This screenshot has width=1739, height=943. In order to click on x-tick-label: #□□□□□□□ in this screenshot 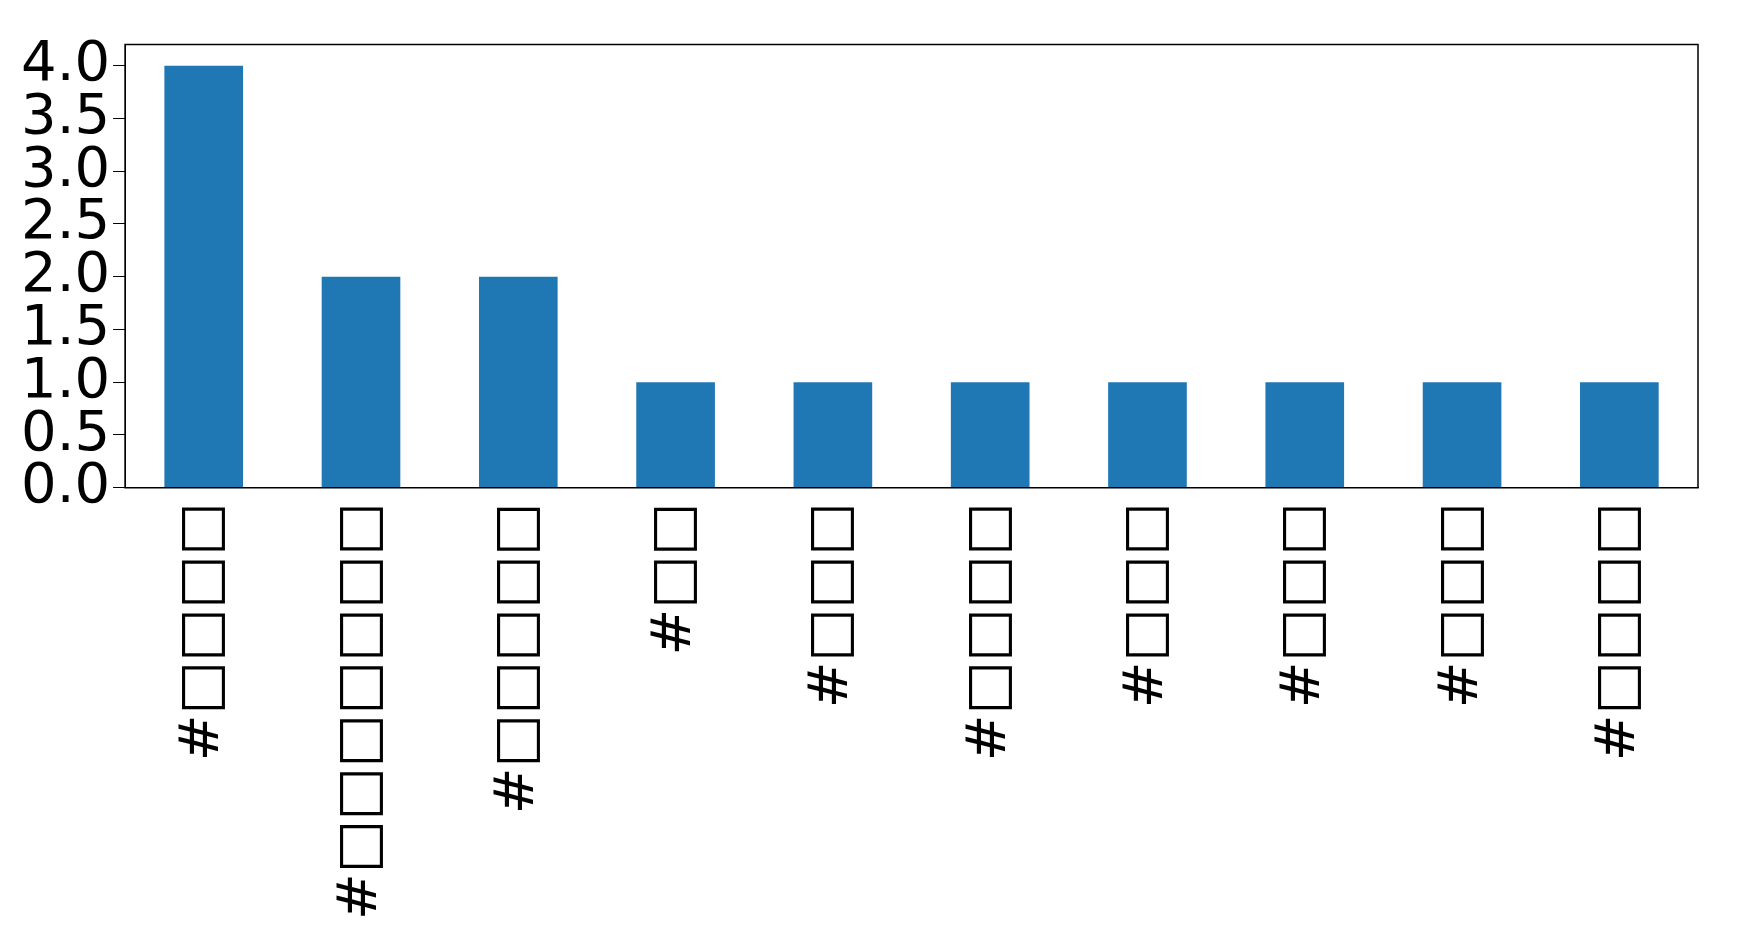, I will do `click(356, 711)`.